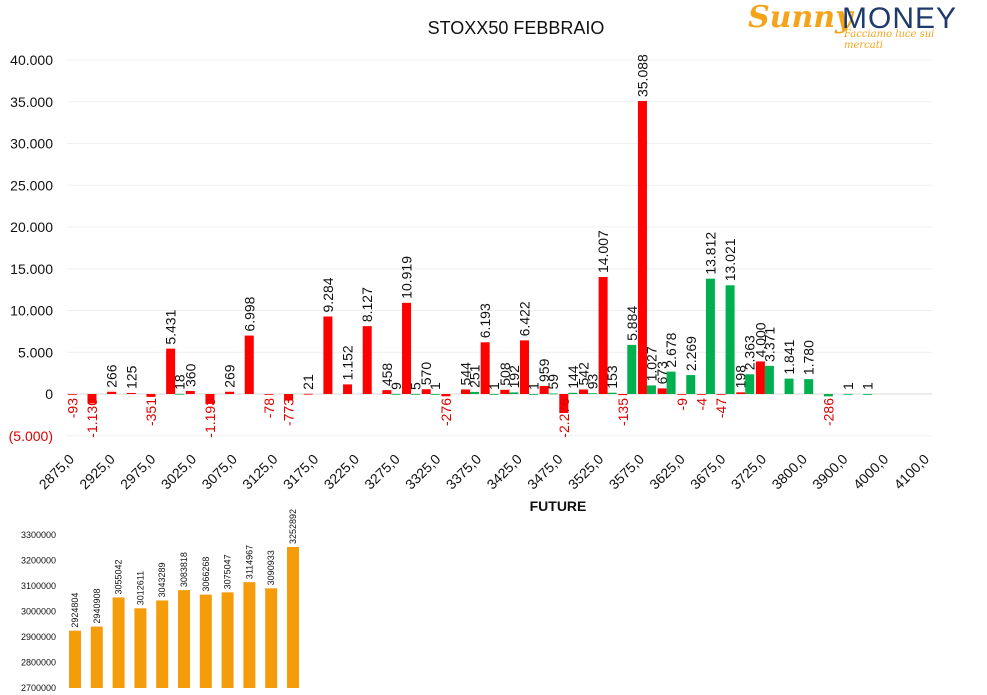 This screenshot has width=987, height=695. What do you see at coordinates (710, 253) in the screenshot?
I see `data-label: 13.812` at bounding box center [710, 253].